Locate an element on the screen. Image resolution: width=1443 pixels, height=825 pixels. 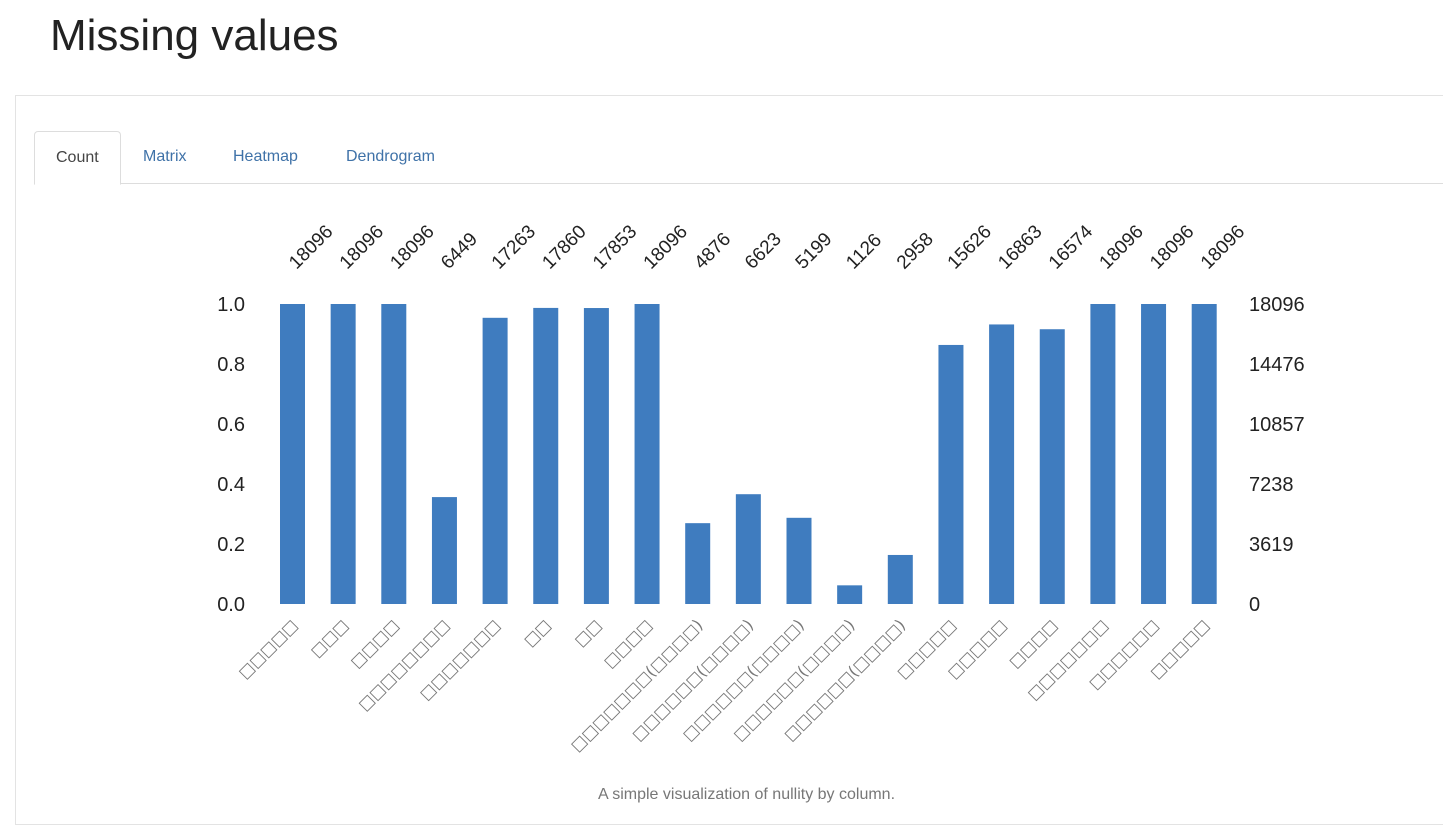
bar-count-label-16: 18096 is located at coordinates (1122, 247).